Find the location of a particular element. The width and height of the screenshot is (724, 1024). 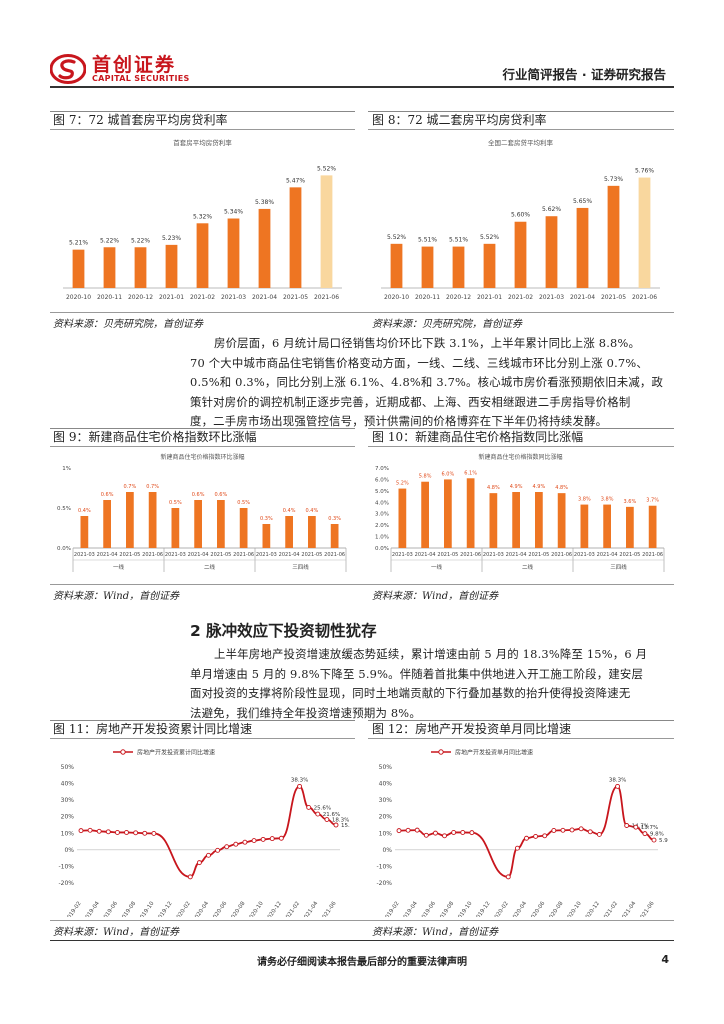

figure-12-source: 资料来源：Wind，首创证券 is located at coordinates (435, 932).